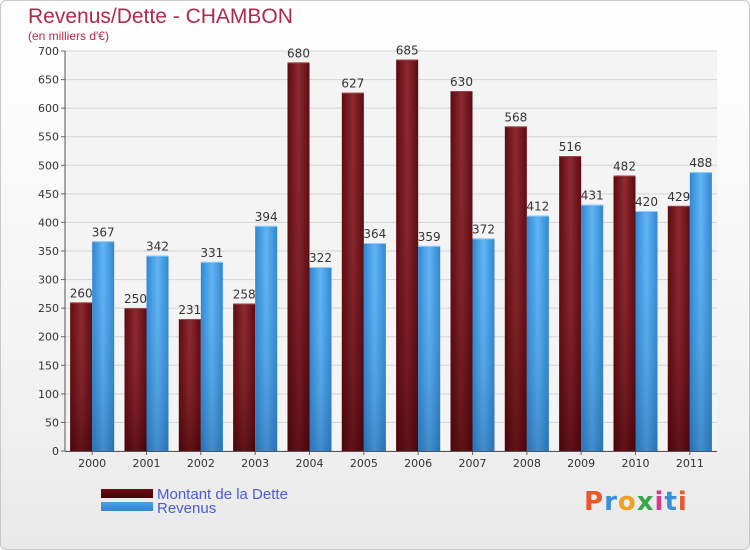  What do you see at coordinates (52, 422) in the screenshot?
I see `y-tick-label: 50` at bounding box center [52, 422].